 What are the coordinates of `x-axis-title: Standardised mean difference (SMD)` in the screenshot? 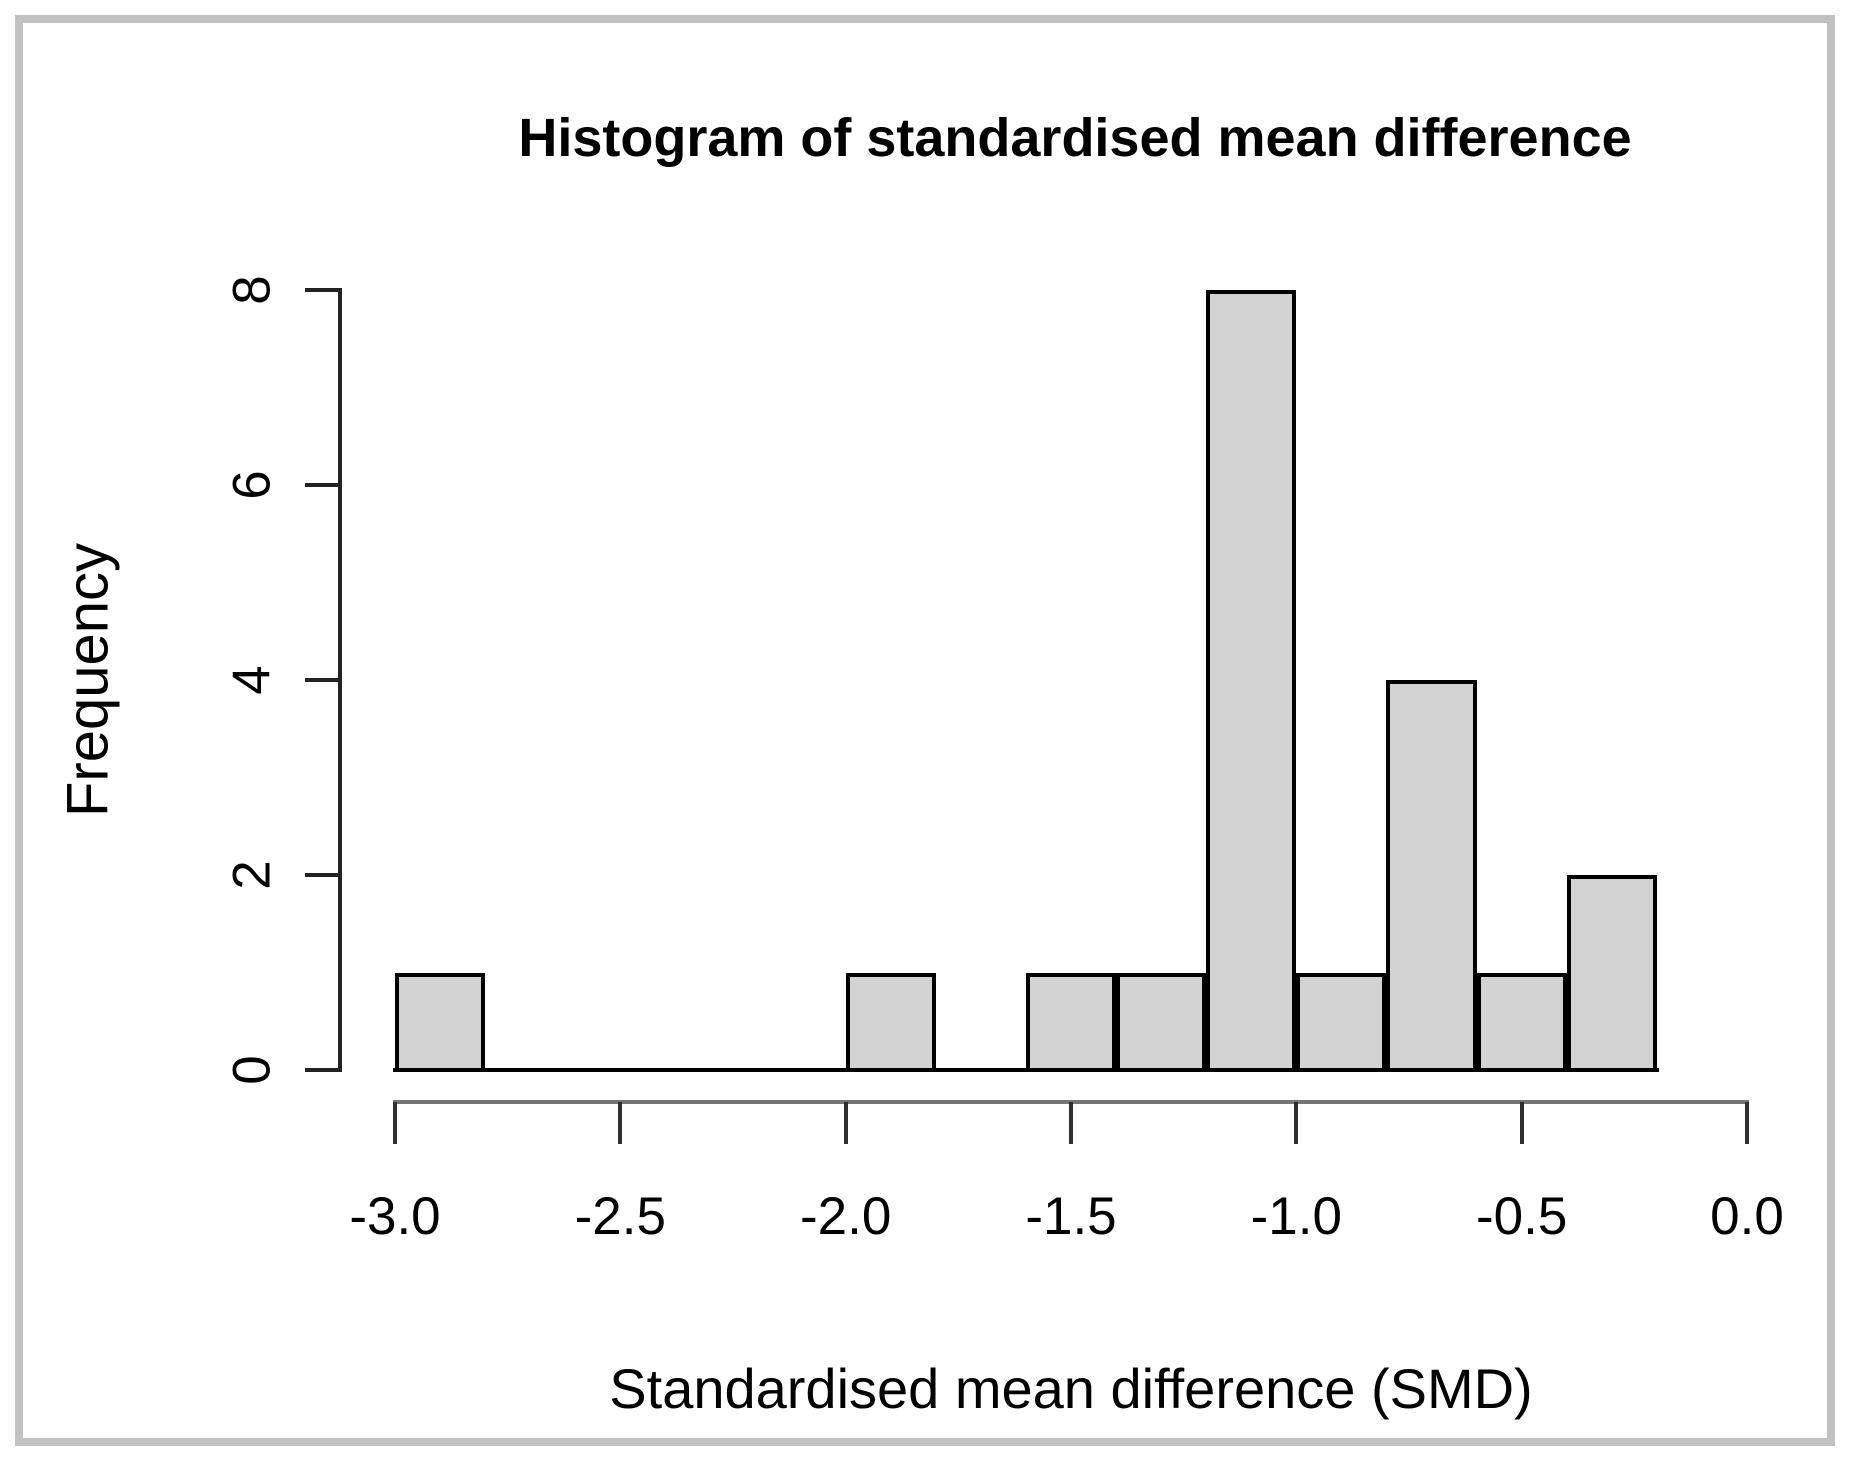 It's located at (1071, 1388).